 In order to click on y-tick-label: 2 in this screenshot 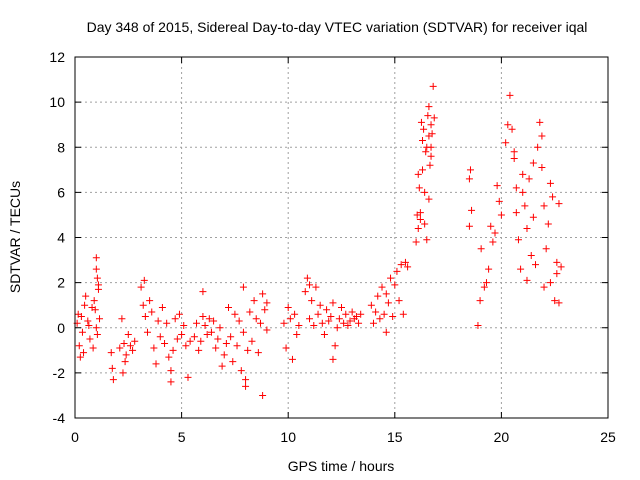, I will do `click(61, 283)`.